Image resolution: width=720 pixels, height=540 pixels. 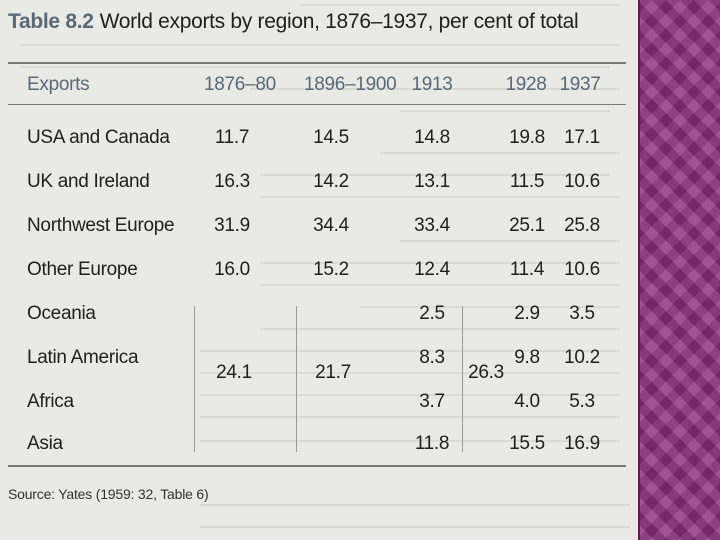 What do you see at coordinates (232, 269) in the screenshot?
I see `cell-value: 16.0` at bounding box center [232, 269].